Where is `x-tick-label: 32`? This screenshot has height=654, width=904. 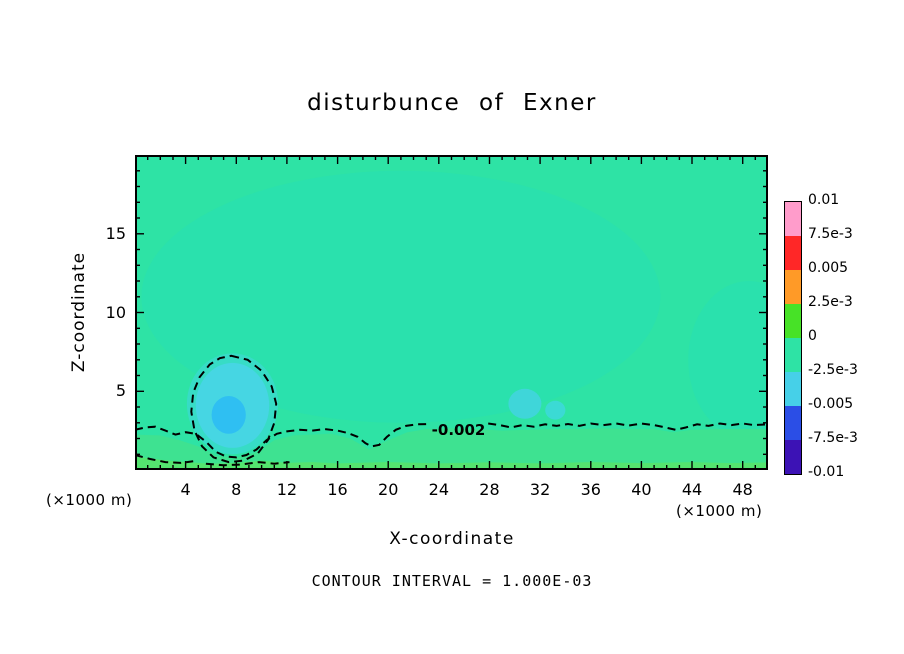 x-tick-label: 32 is located at coordinates (540, 489).